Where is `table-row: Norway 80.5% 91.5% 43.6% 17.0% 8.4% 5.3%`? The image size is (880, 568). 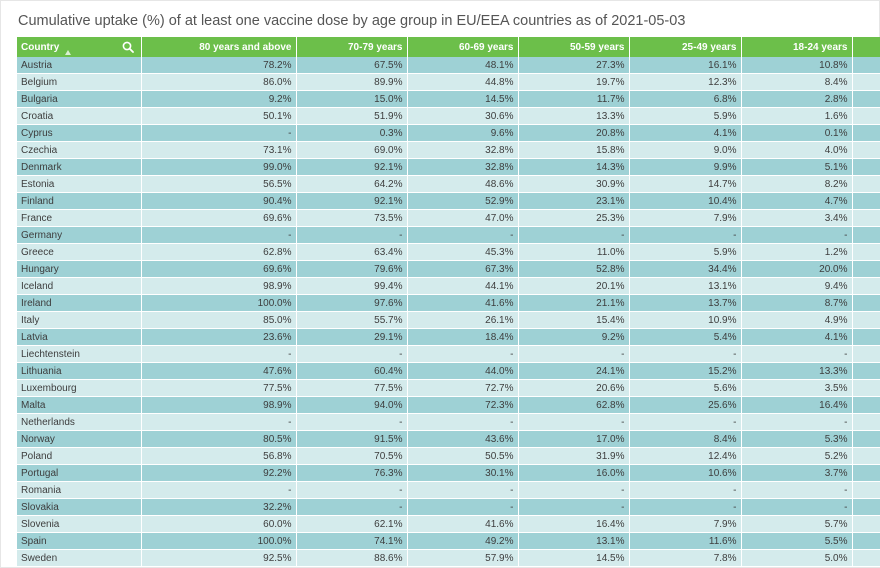 table-row: Norway 80.5% 91.5% 43.6% 17.0% 8.4% 5.3% is located at coordinates (448, 439).